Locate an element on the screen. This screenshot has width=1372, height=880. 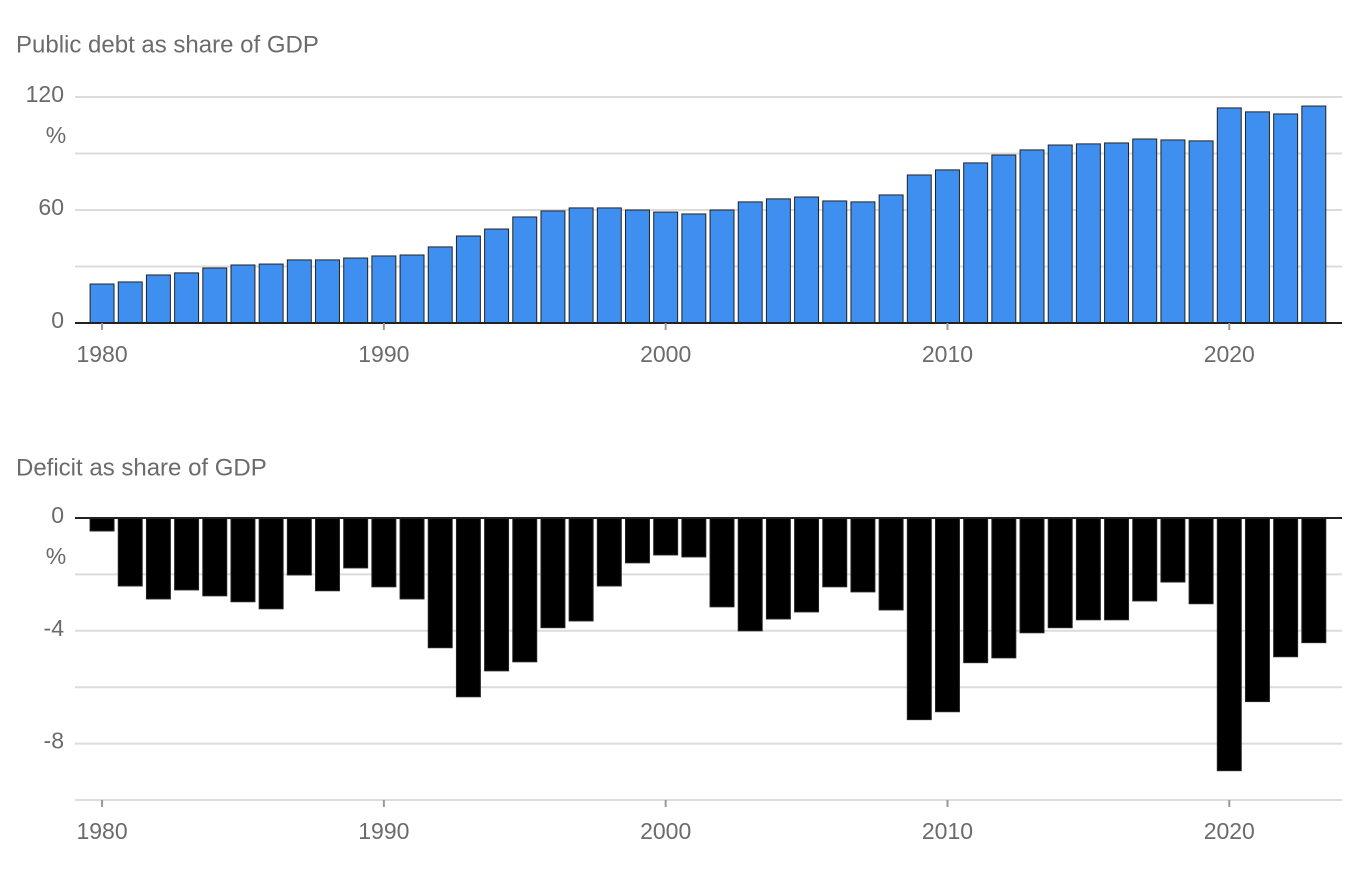
y-tick-label: 60 is located at coordinates (51, 207).